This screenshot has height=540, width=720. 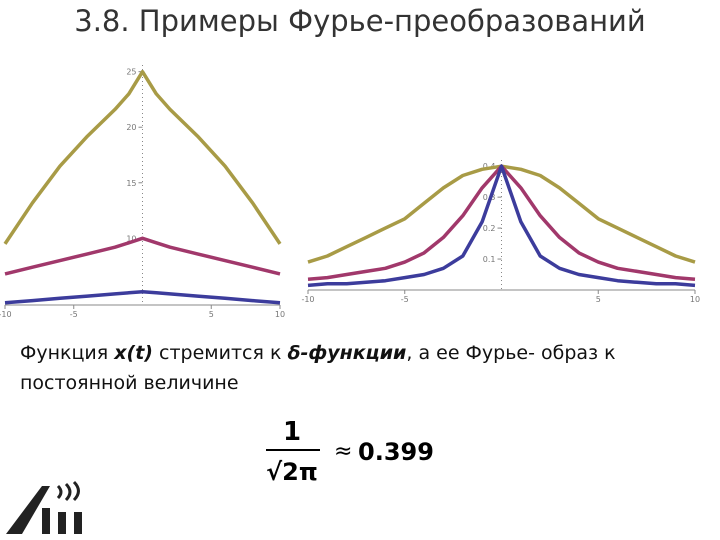 I want to click on caption-emphasis: δ-функции, so click(x=347, y=353).